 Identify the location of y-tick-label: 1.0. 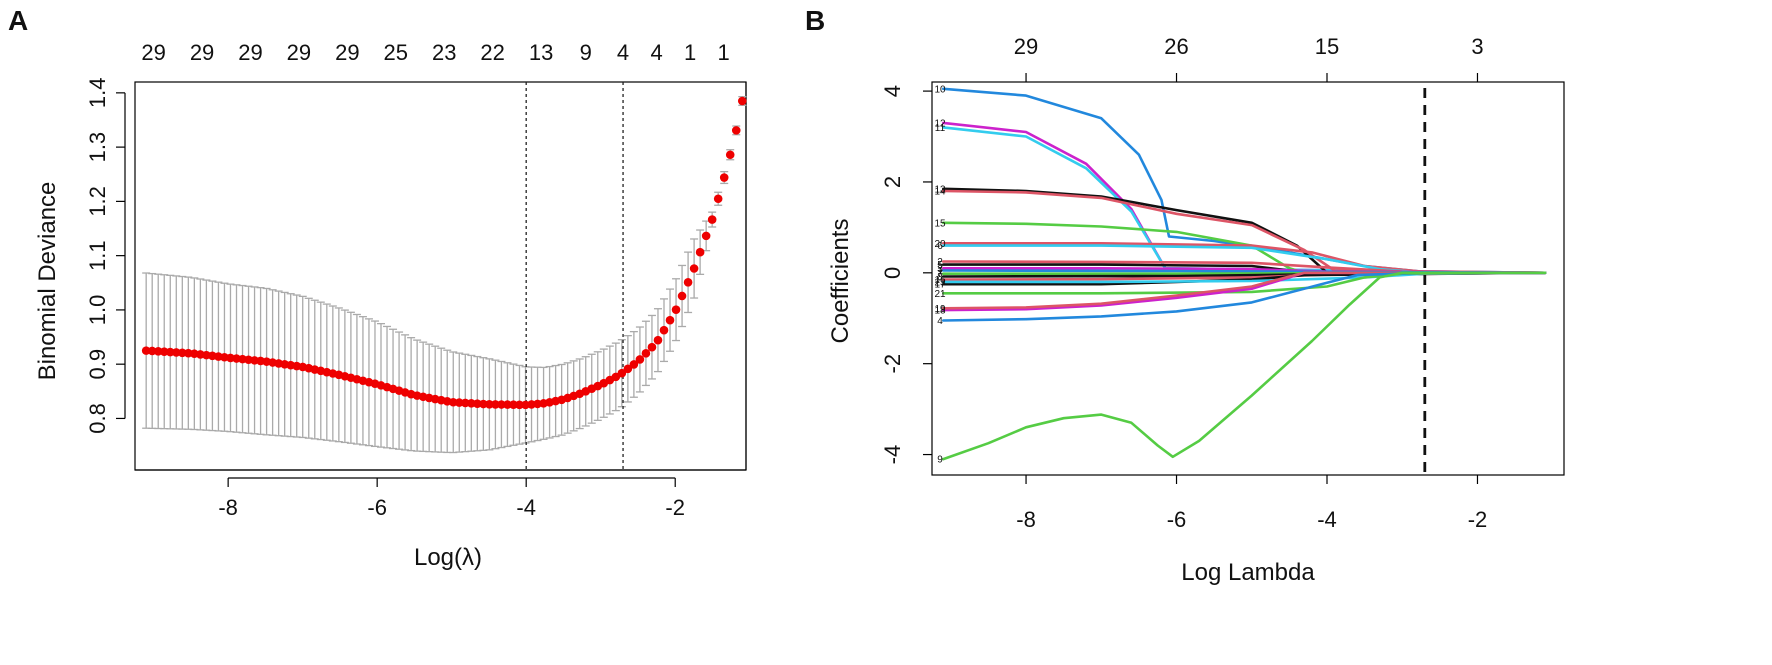
(97, 310).